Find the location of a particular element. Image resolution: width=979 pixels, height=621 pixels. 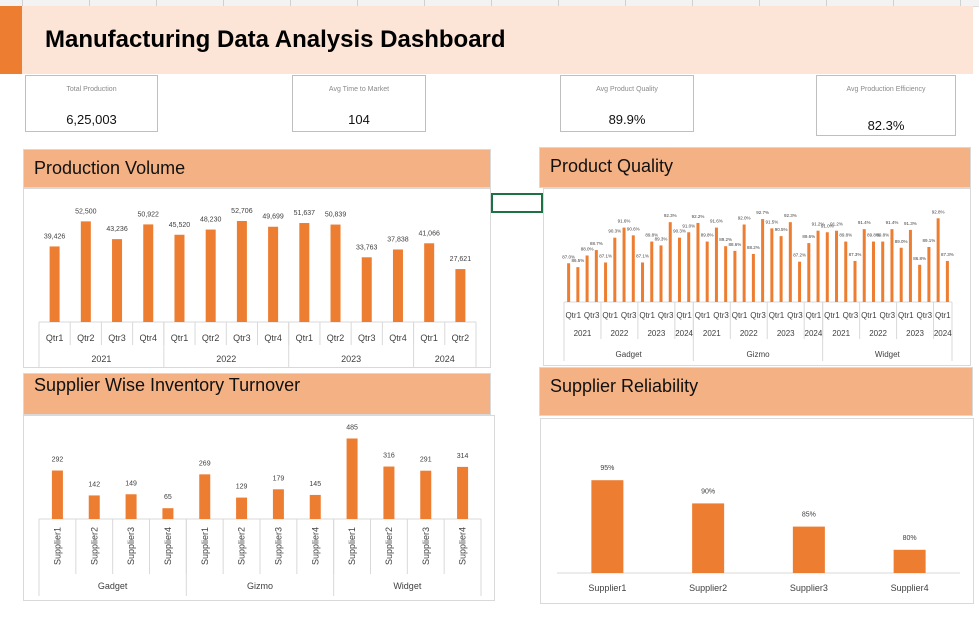

data-label: 90.6% is located at coordinates (633, 228).